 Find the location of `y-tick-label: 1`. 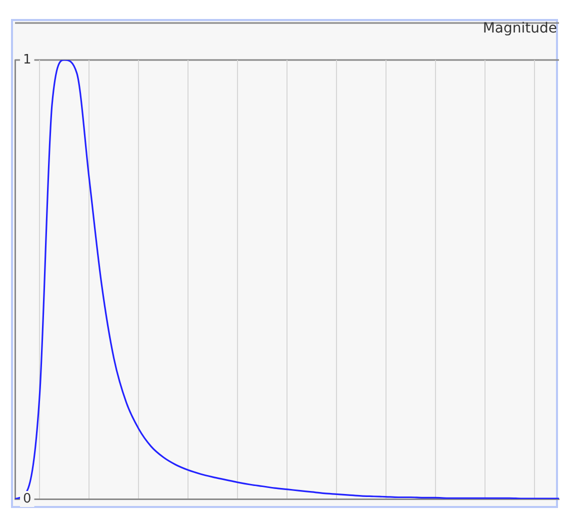

y-tick-label: 1 is located at coordinates (27, 60).